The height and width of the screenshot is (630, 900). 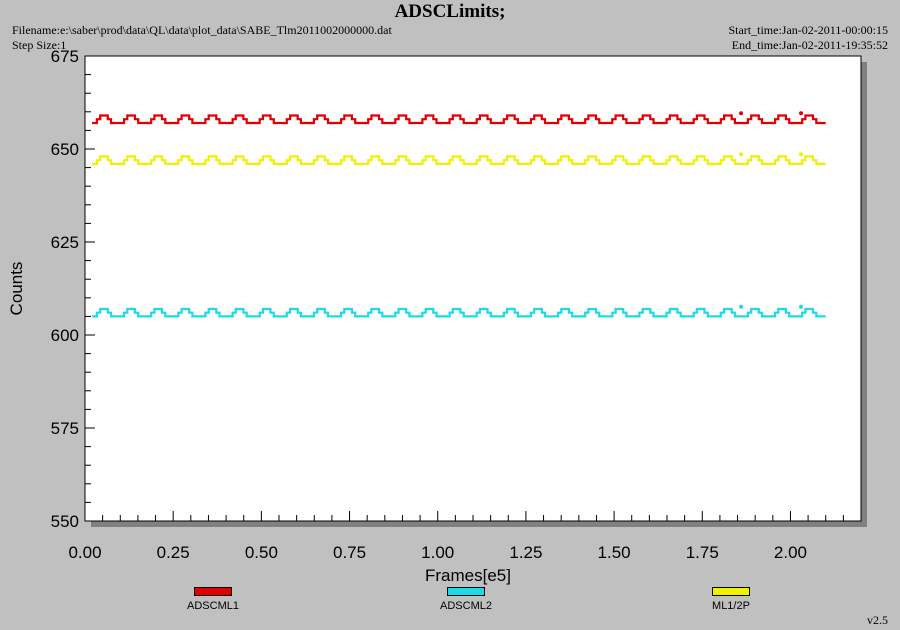 What do you see at coordinates (84, 552) in the screenshot?
I see `x-tick-label: 0.00` at bounding box center [84, 552].